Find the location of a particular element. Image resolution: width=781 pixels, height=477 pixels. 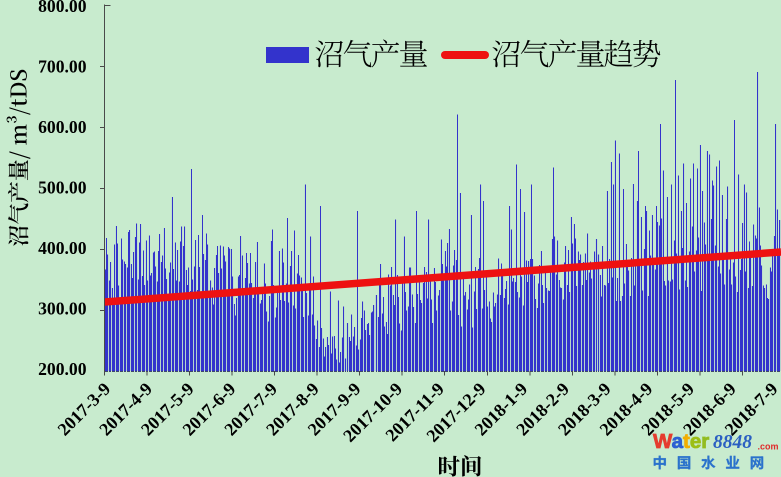

svg-text: 300.00 is located at coordinates (62, 309).